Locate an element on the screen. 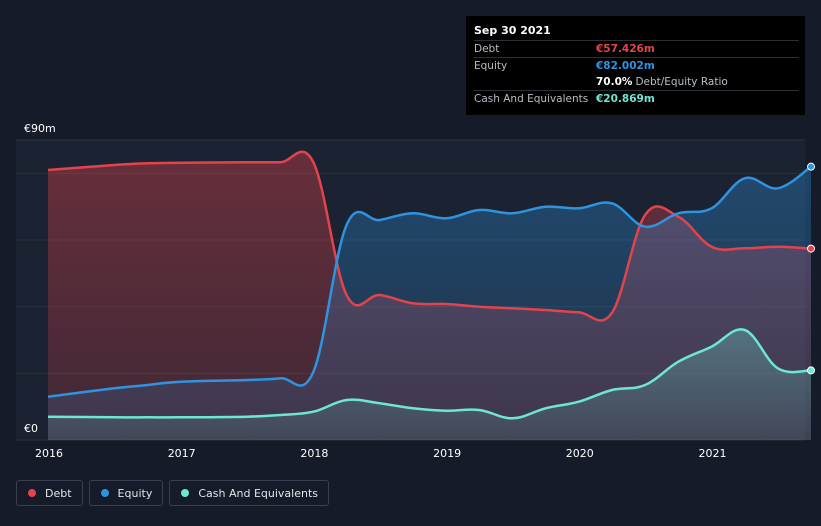  tooltip-cash-label: Cash And Equivalents is located at coordinates (531, 99).